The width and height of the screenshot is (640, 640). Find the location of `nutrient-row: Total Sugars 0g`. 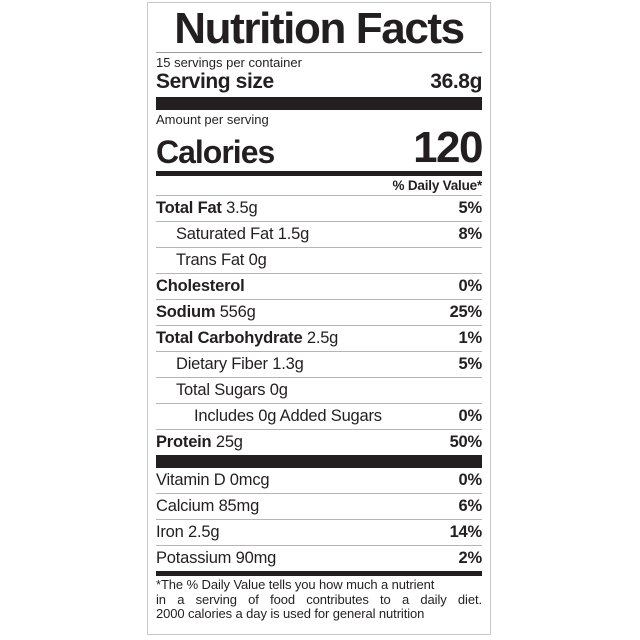

nutrient-row: Total Sugars 0g is located at coordinates (319, 390).